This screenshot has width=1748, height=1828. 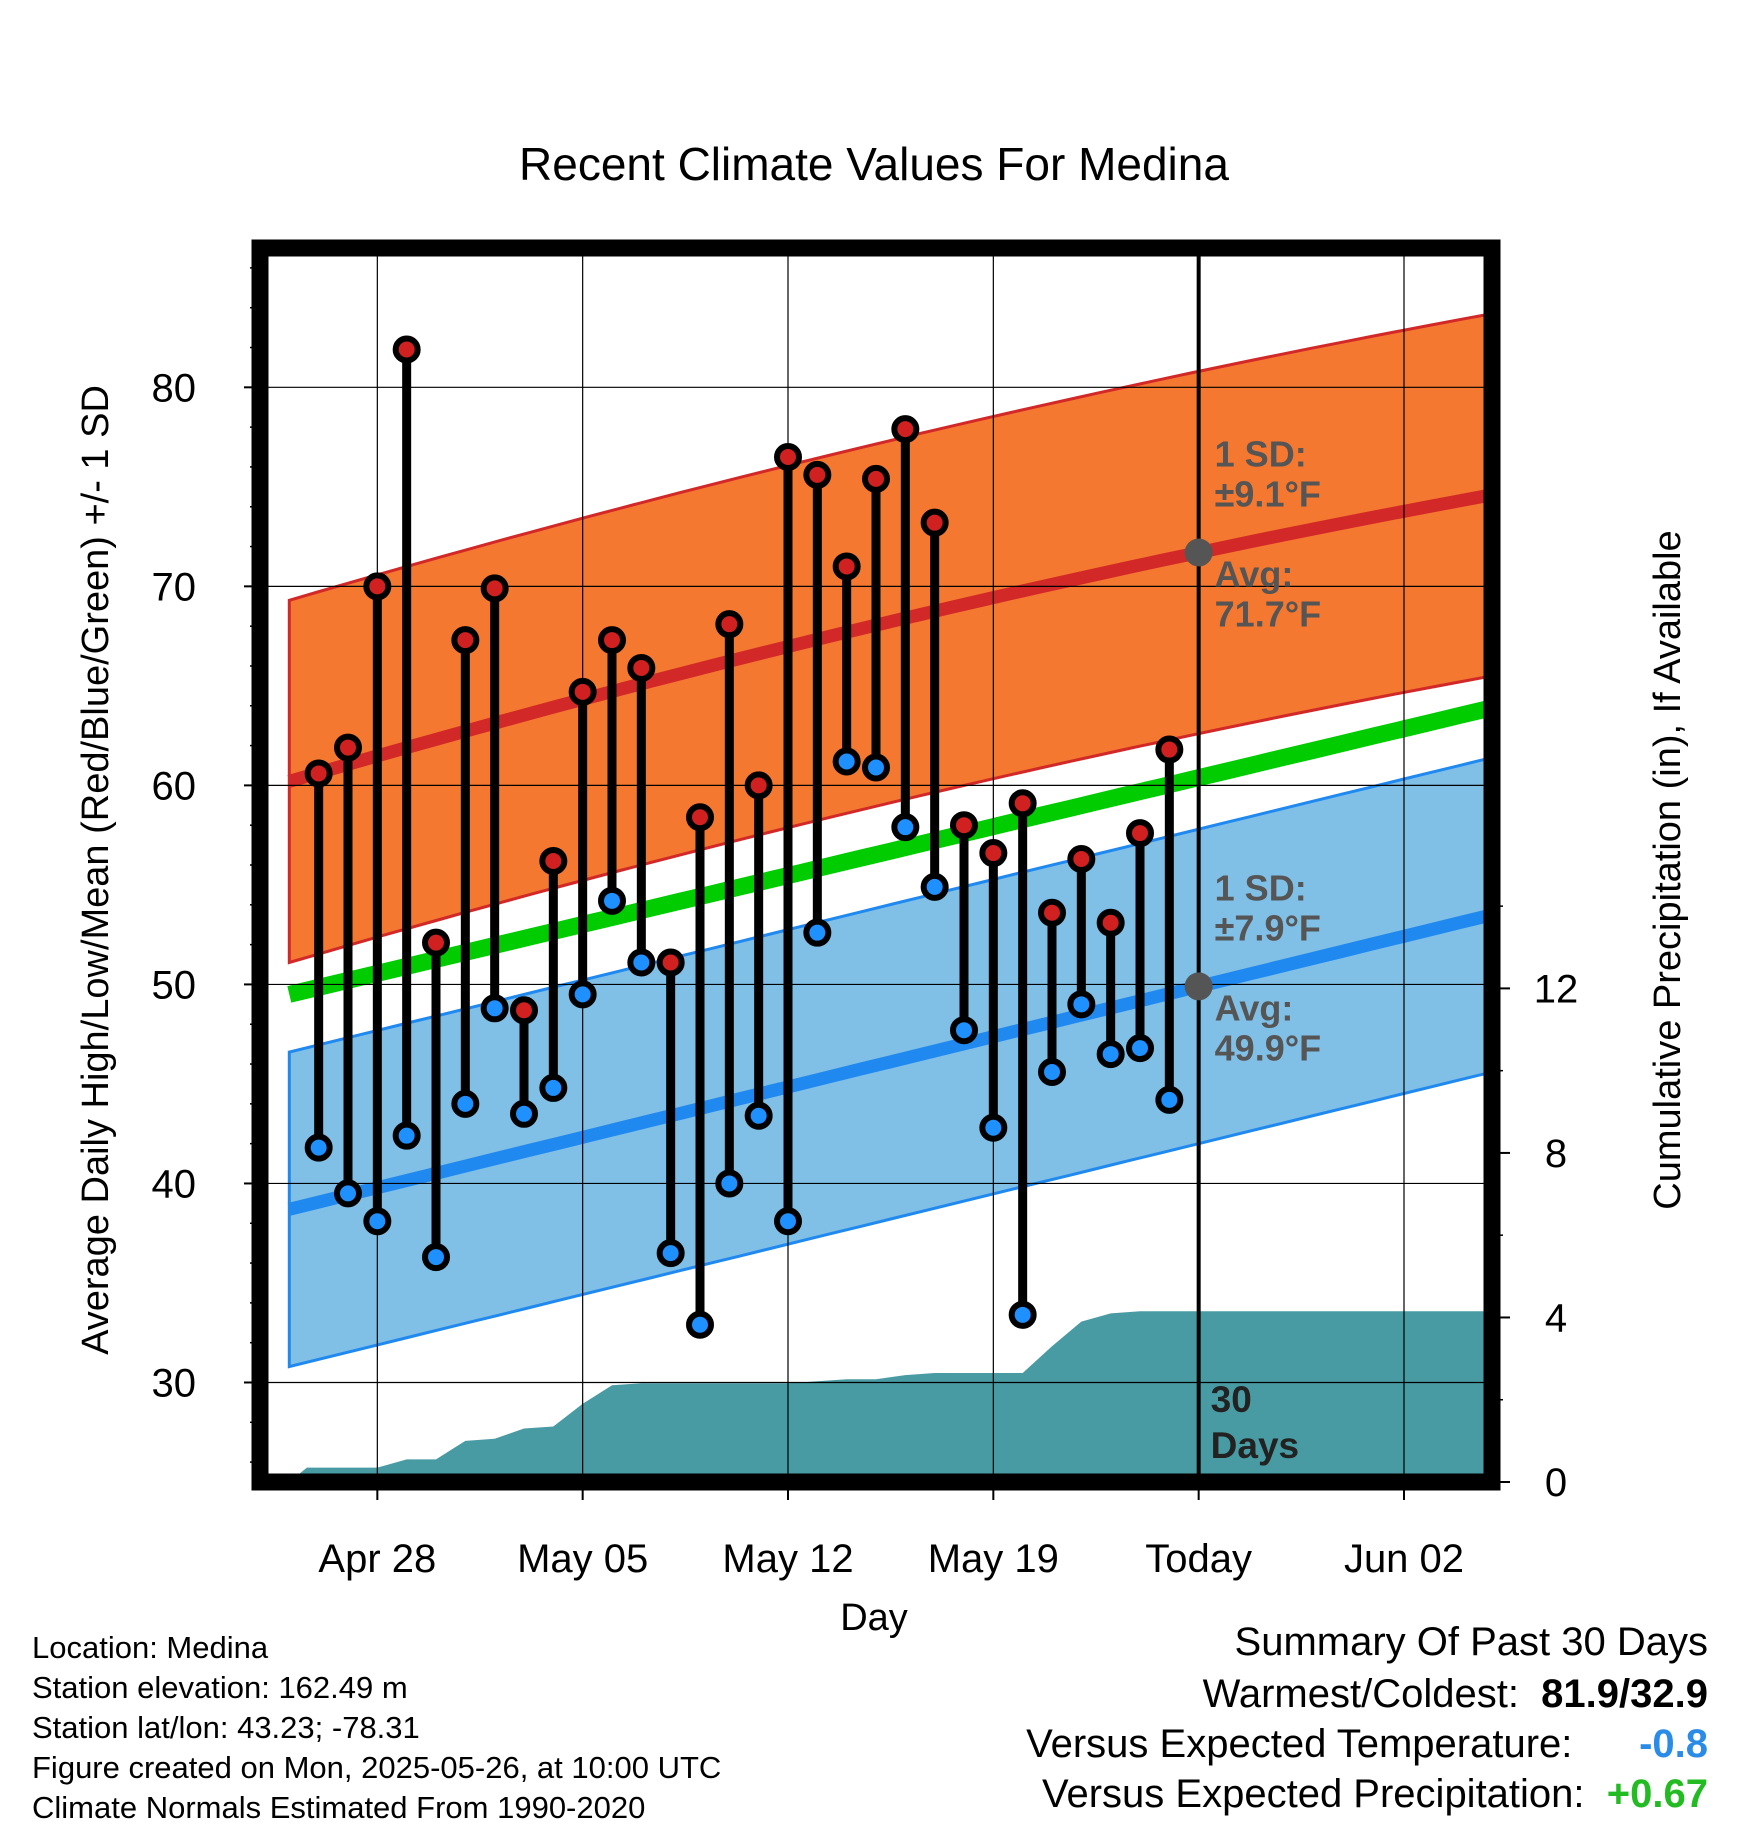 I want to click on mean-normal-line, so click(x=888, y=851).